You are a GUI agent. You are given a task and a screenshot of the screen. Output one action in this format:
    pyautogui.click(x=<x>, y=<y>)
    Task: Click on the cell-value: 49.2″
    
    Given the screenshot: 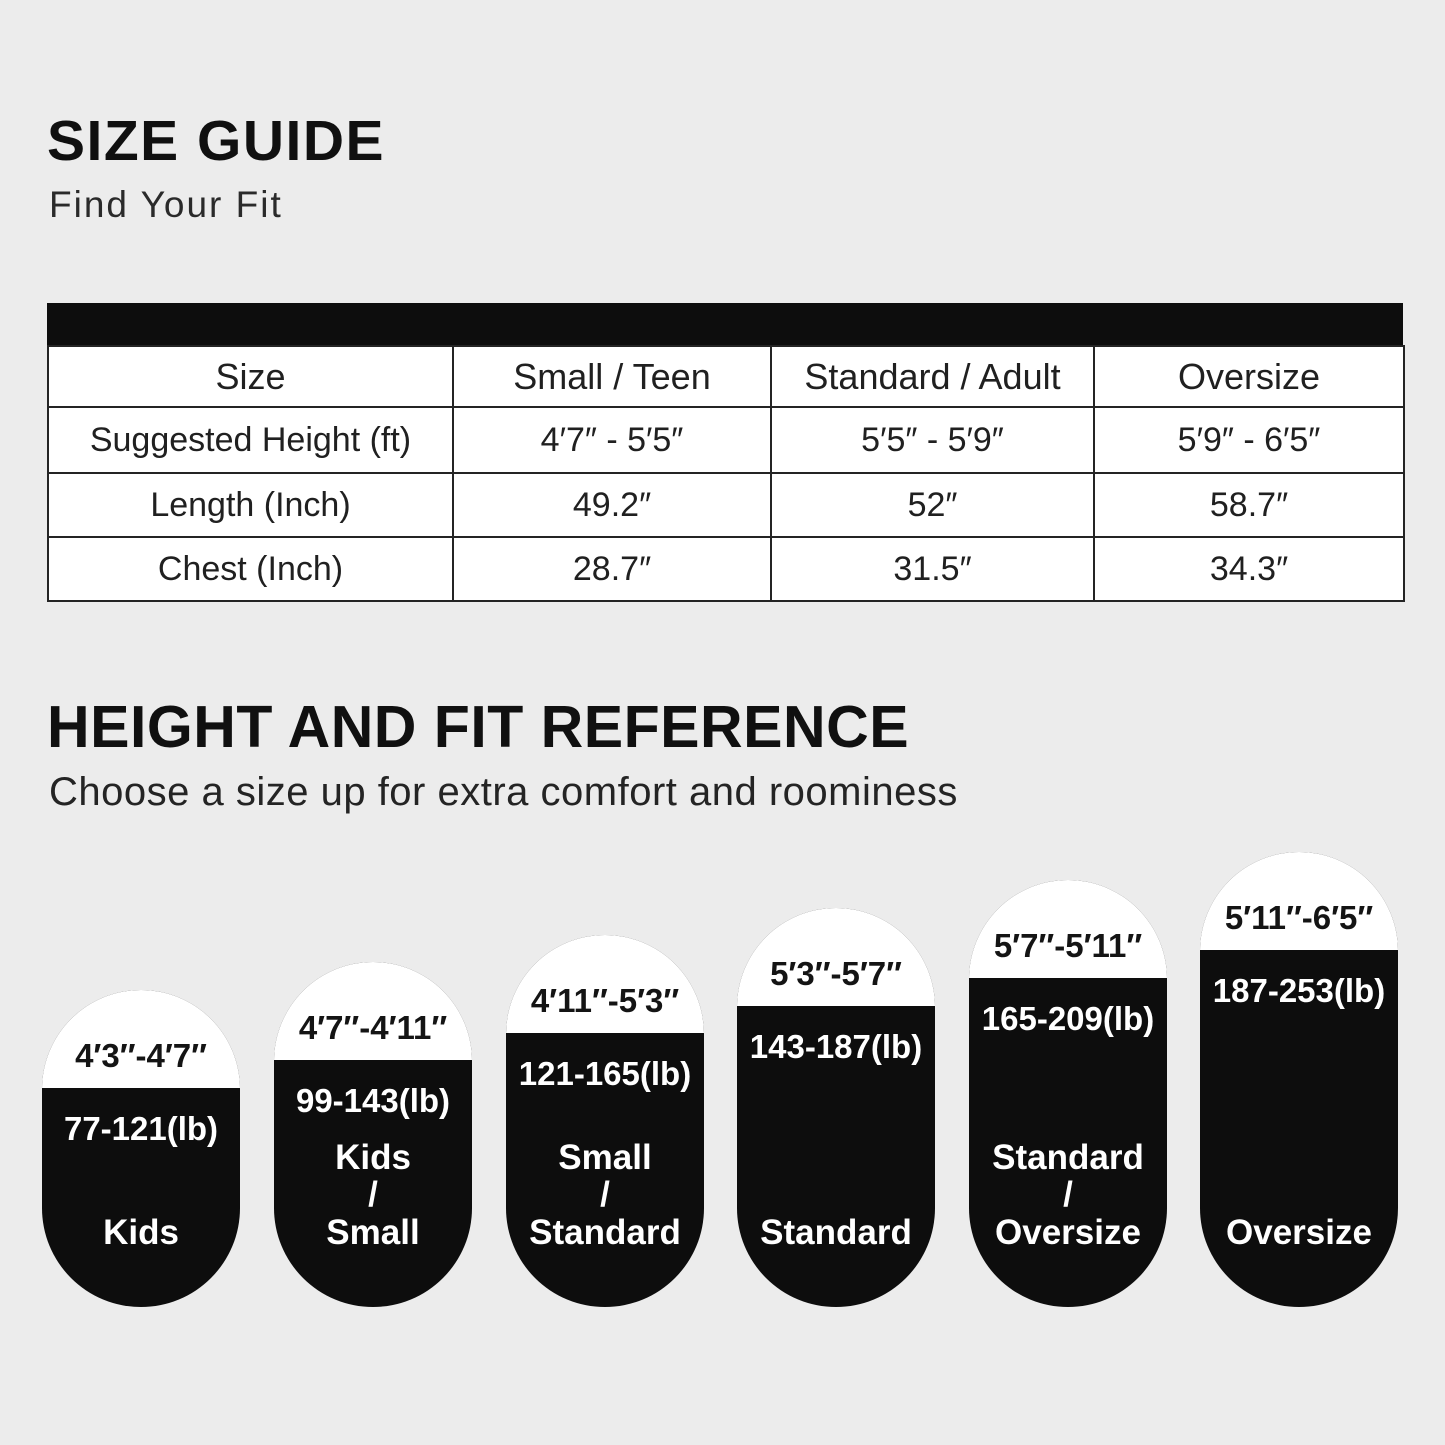 What is the action you would take?
    pyautogui.click(x=612, y=505)
    